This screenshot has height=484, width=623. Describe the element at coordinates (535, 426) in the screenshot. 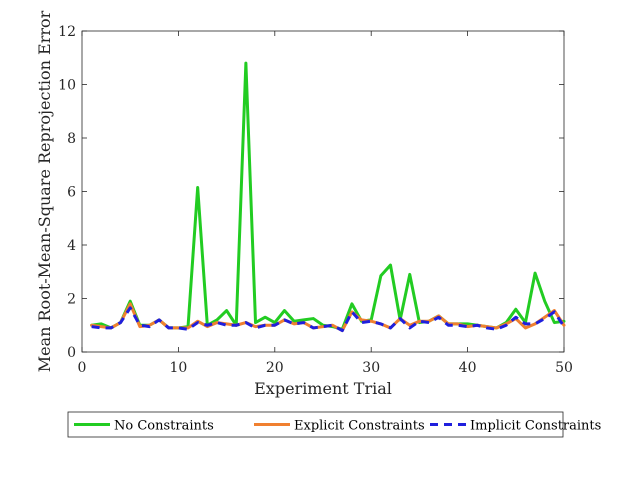

I see `legend-label: Implicit Constraints` at that location.